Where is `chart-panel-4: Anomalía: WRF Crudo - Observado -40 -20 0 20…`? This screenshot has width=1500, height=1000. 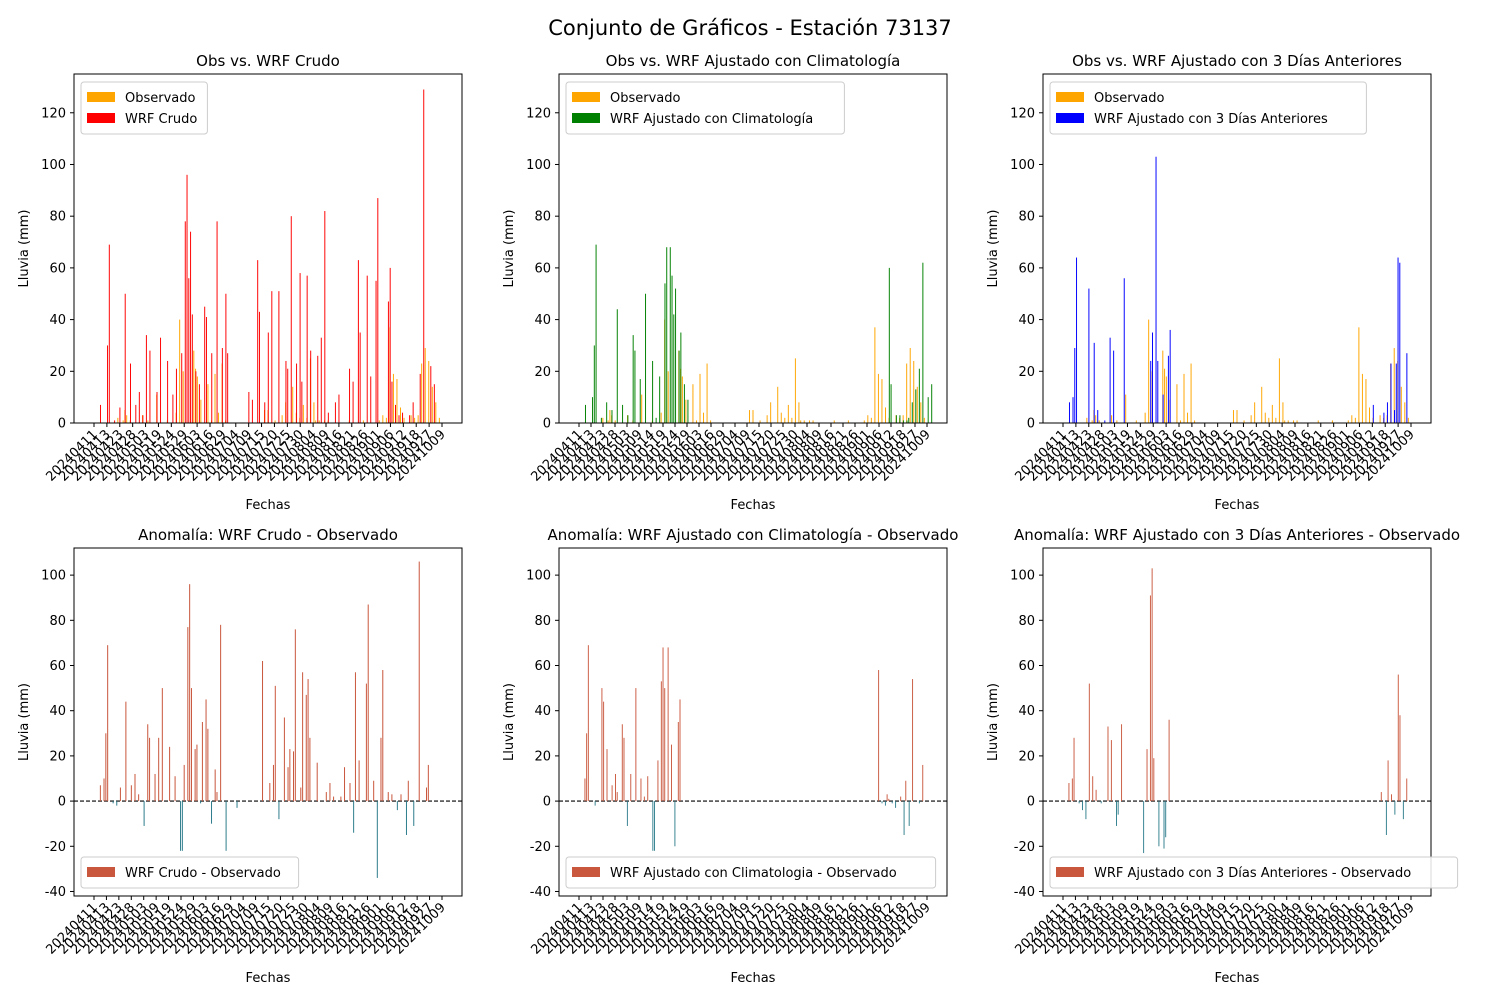 chart-panel-4: Anomalía: WRF Crudo - Observado -40 -20 0 20… is located at coordinates (240, 756).